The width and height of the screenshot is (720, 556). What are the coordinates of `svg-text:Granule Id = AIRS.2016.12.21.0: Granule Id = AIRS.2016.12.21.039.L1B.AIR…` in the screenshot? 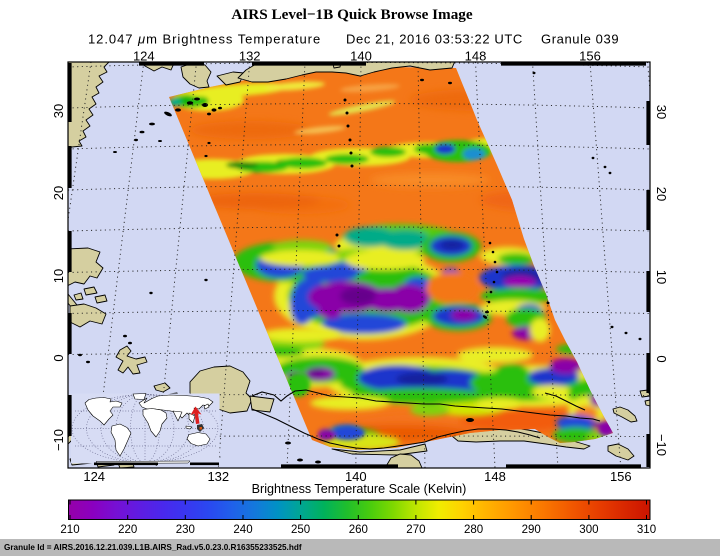 It's located at (153, 547).